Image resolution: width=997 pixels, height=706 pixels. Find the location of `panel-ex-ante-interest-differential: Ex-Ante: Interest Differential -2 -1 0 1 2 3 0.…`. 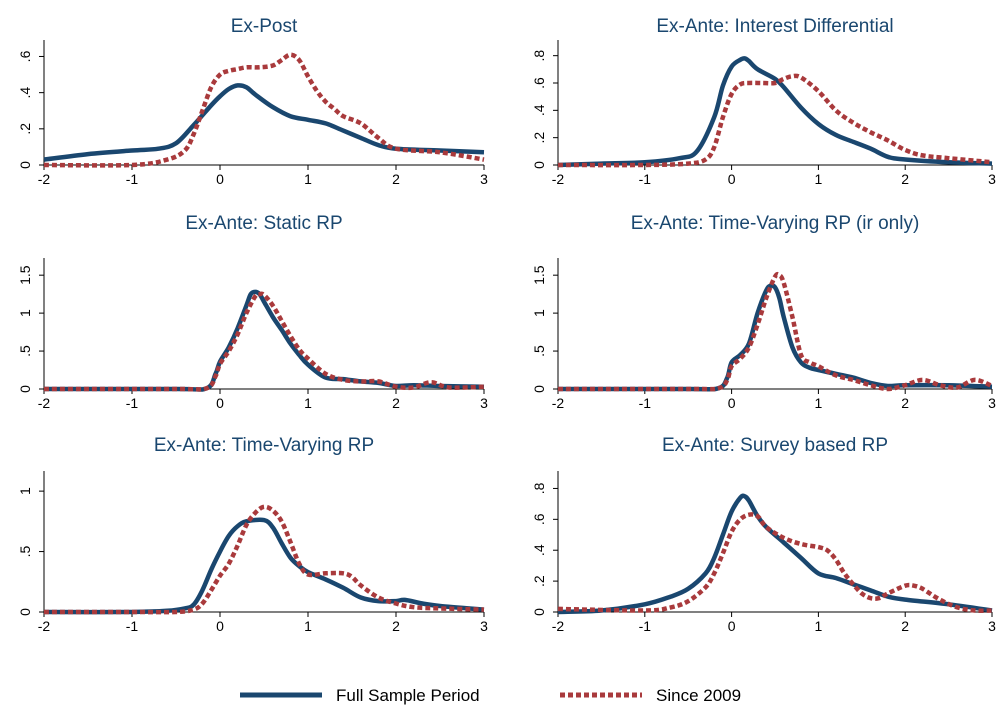

panel-ex-ante-interest-differential: Ex-Ante: Interest Differential -2 -1 0 1 2 3 0.… is located at coordinates (763, 101).